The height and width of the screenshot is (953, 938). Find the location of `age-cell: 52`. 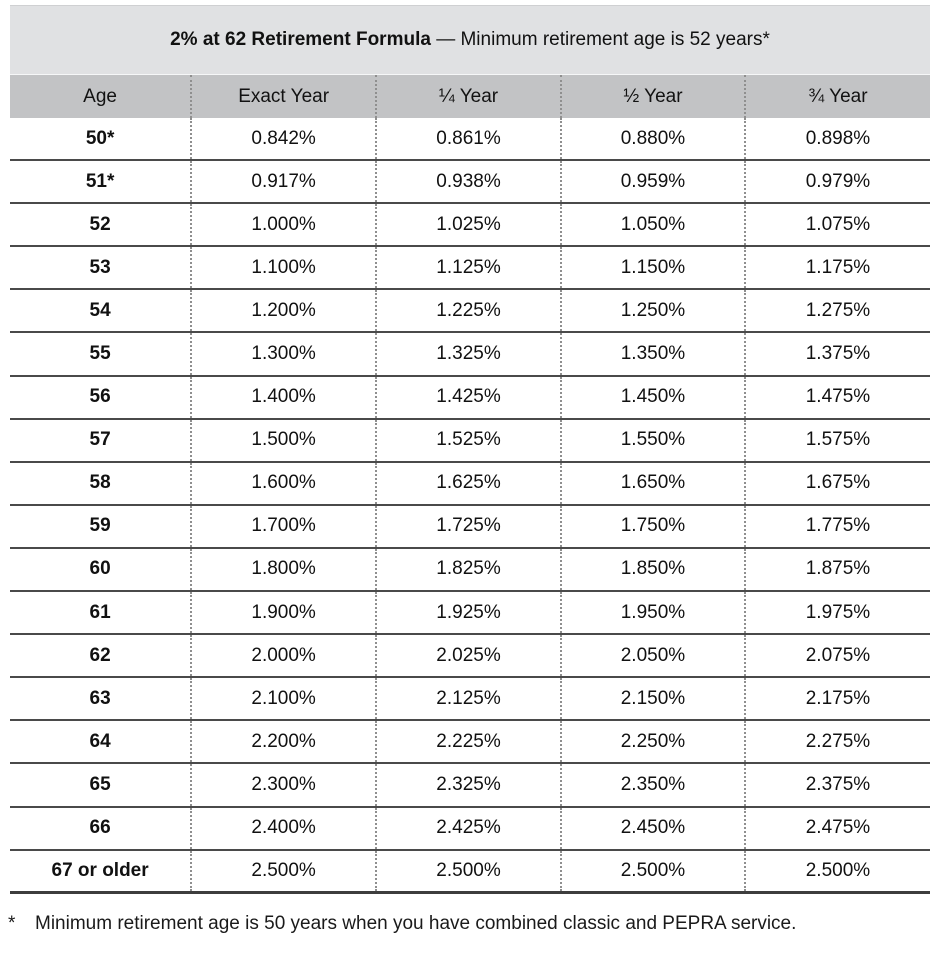

age-cell: 52 is located at coordinates (101, 225).